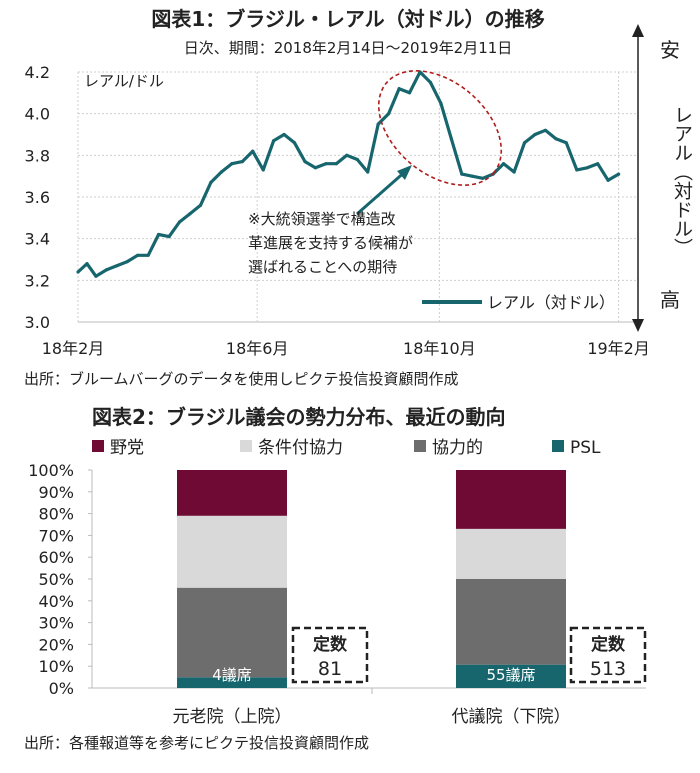 This screenshot has height=773, width=700. I want to click on chart2-title: 図表2：ブラジル議会の勢力分布、最近の動向, so click(299, 417).